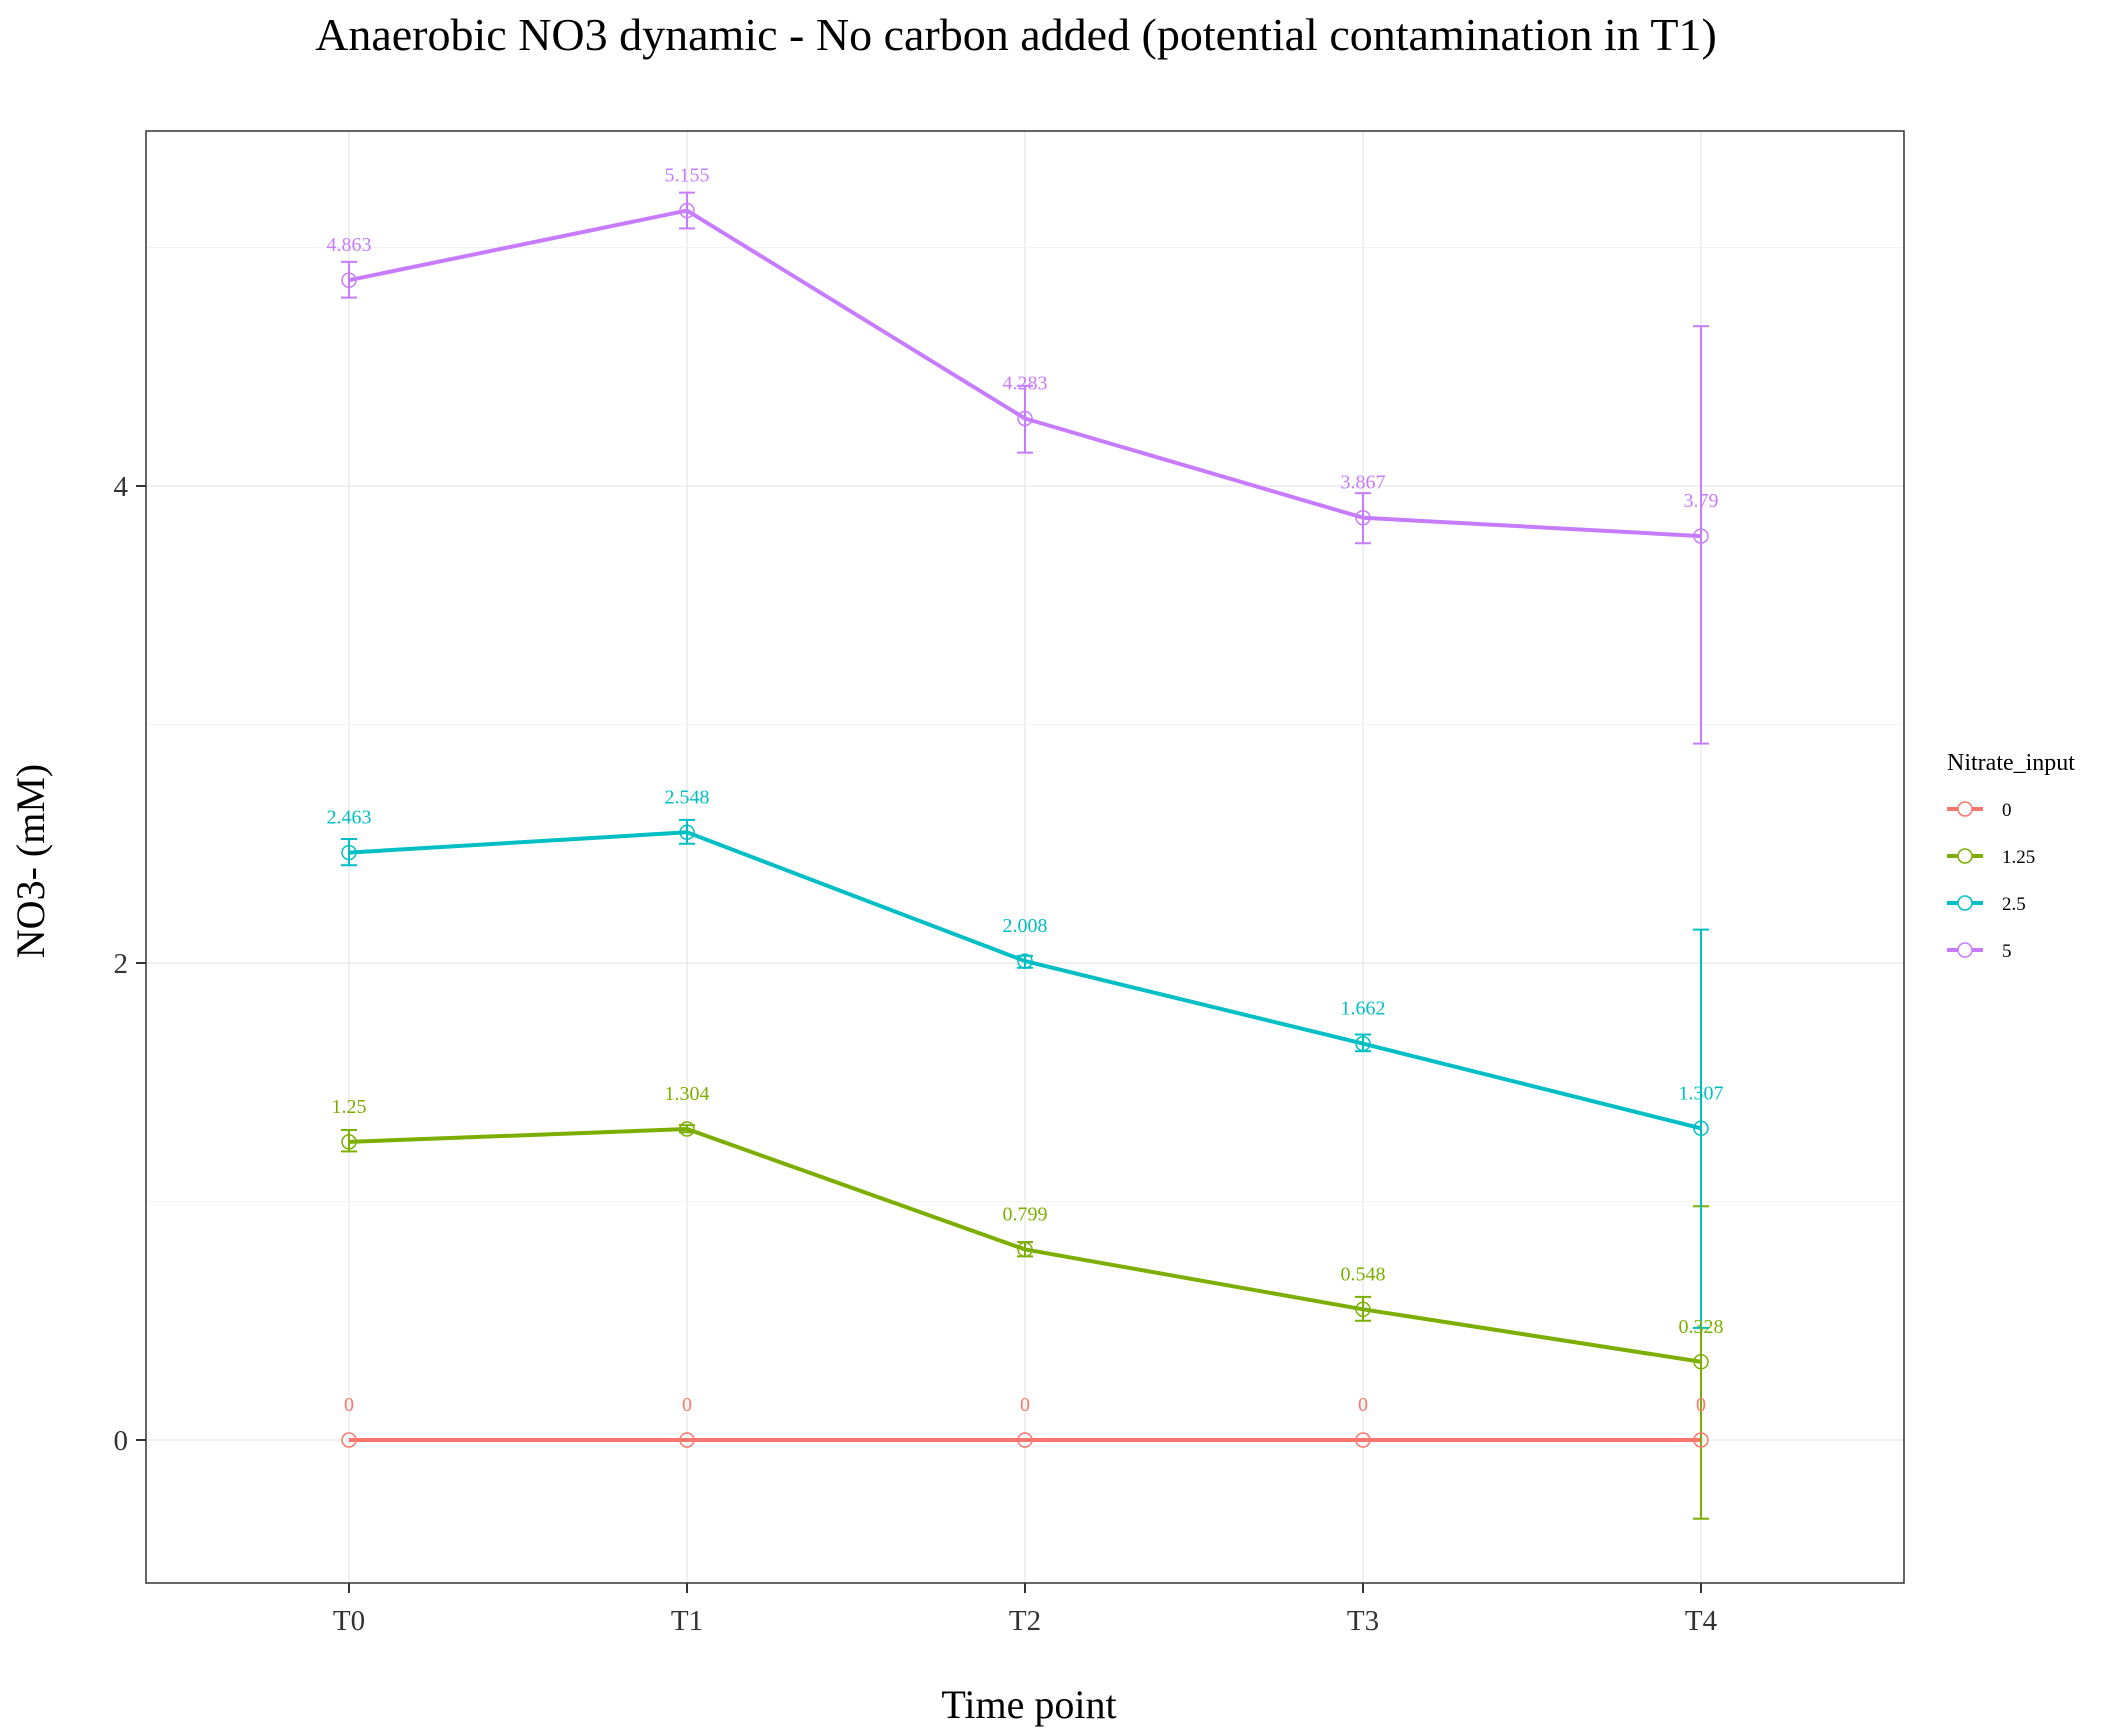 The image size is (2112, 1728). Describe the element at coordinates (687, 176) in the screenshot. I see `data-label: 5.155` at that location.